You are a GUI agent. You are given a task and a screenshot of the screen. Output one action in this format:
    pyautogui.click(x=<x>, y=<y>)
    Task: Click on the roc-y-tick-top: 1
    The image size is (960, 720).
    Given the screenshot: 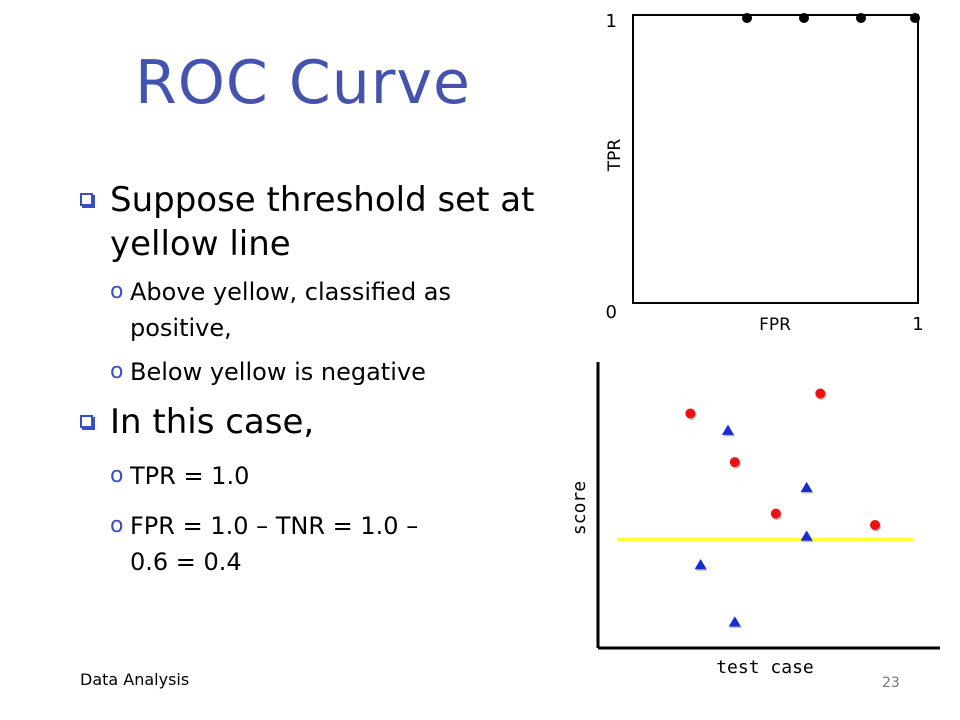 What is the action you would take?
    pyautogui.click(x=611, y=21)
    